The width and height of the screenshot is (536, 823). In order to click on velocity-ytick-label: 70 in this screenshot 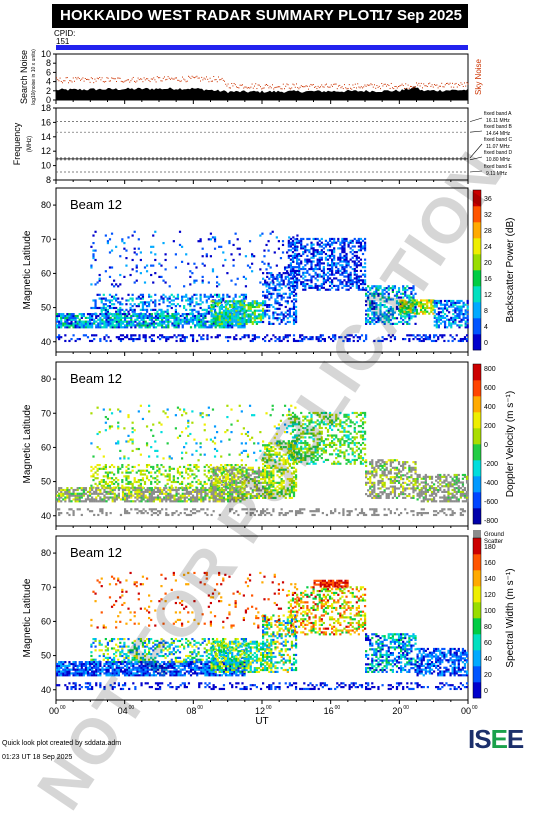, I will do `click(46, 413)`.